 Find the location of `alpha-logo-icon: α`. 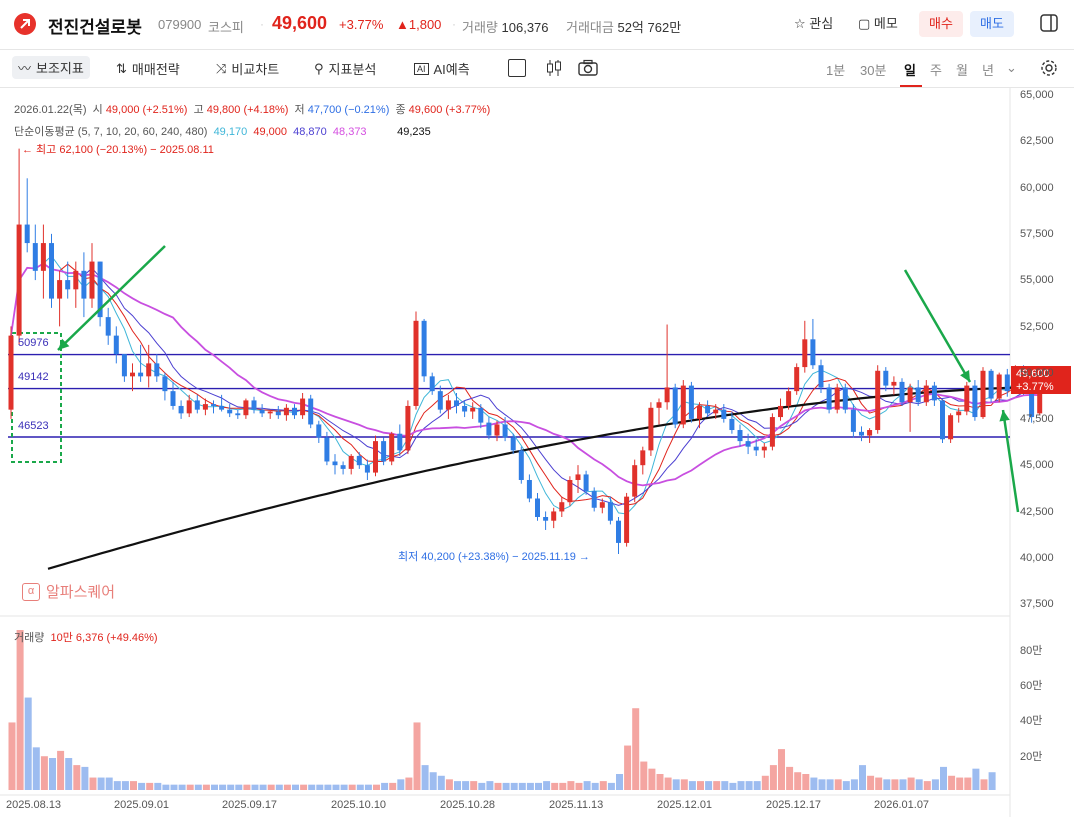

alpha-logo-icon: α is located at coordinates (31, 591).